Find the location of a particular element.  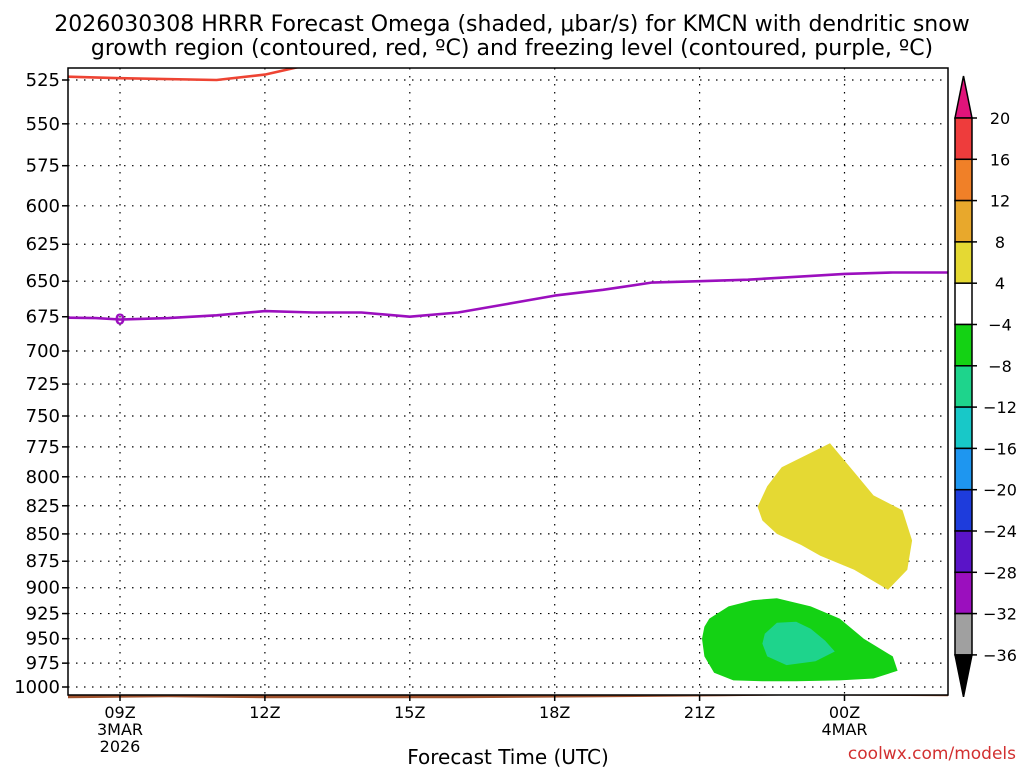

colorbar-bottom-triangle is located at coordinates (963, 676).